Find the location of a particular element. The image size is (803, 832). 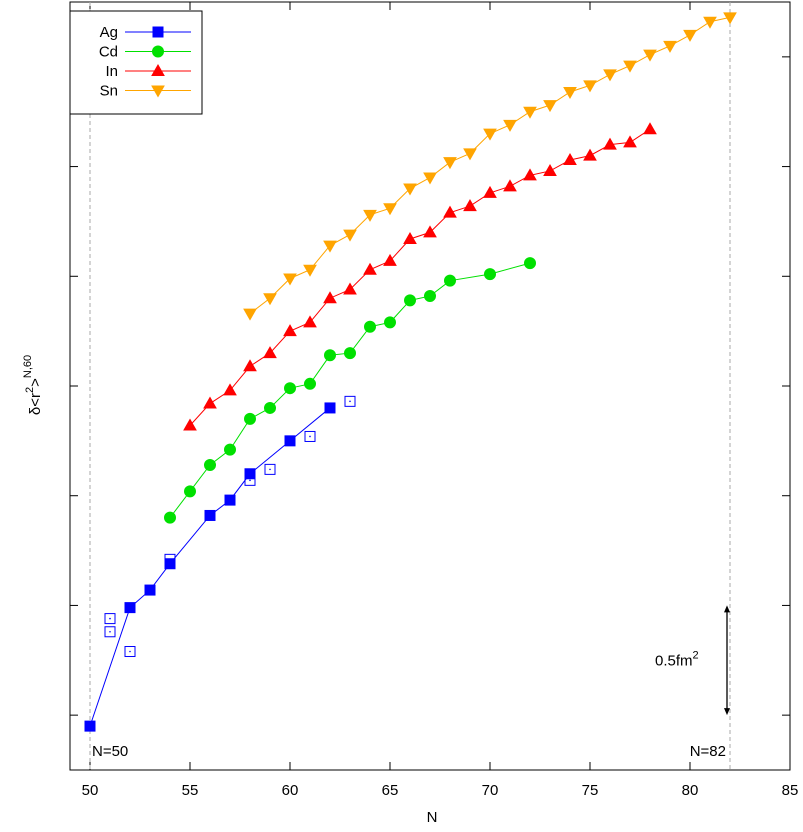

y-label-part: δ<r is located at coordinates (35, 404).